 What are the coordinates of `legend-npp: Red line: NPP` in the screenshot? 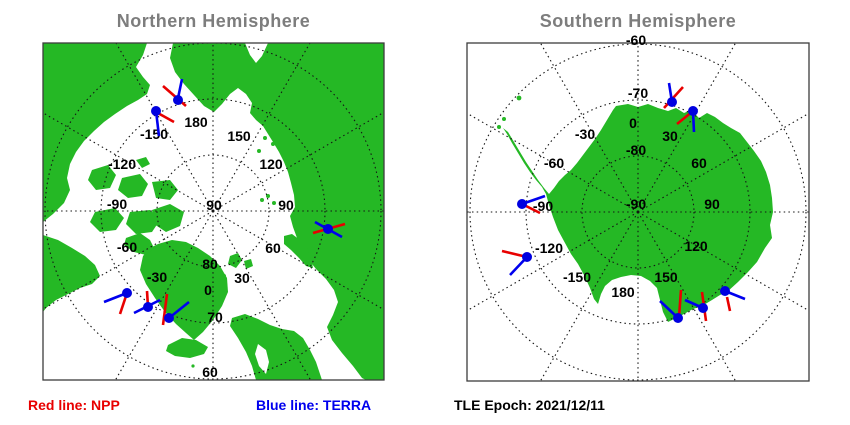 It's located at (74, 405).